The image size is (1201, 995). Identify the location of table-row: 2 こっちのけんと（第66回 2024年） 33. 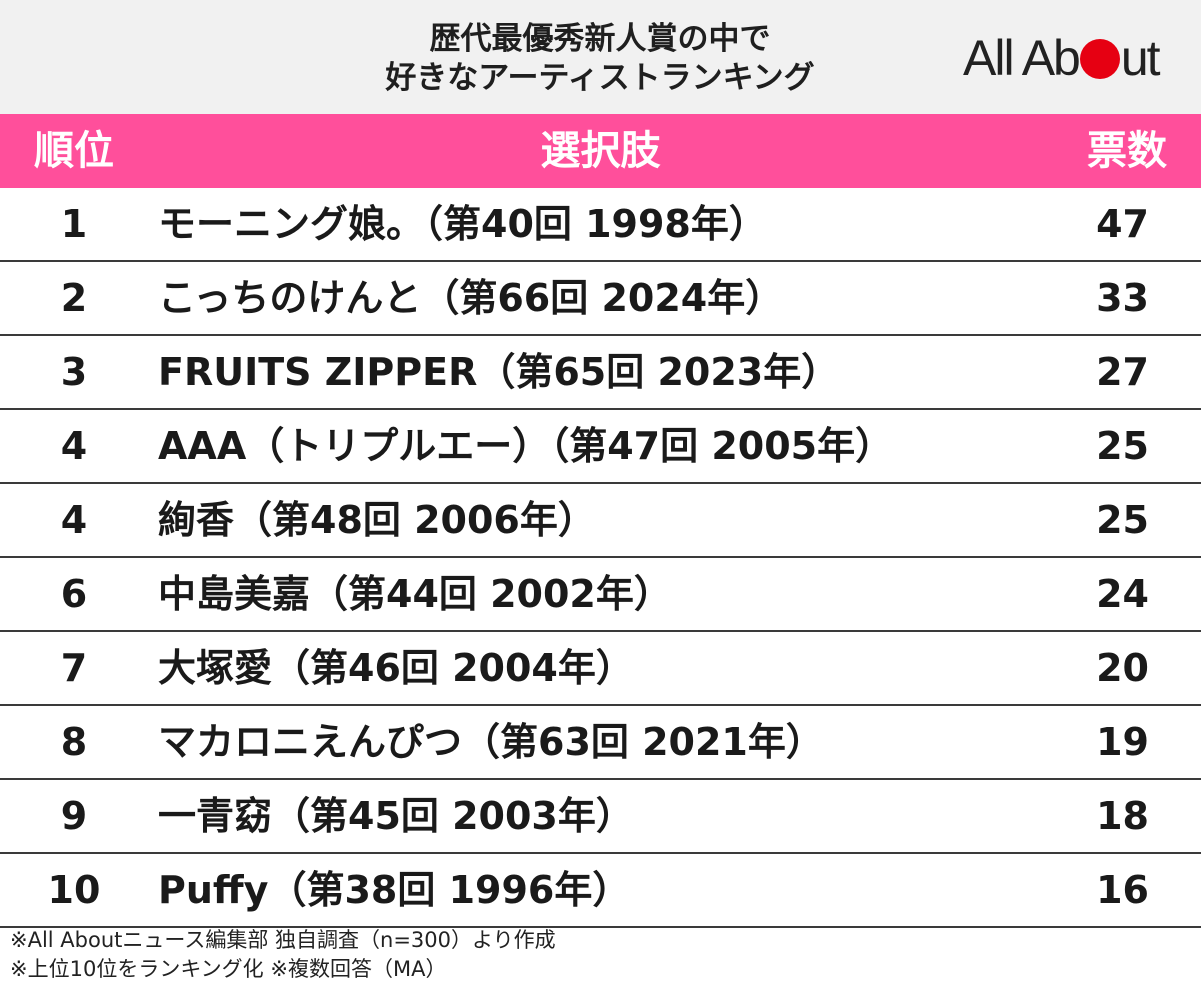
(600, 299).